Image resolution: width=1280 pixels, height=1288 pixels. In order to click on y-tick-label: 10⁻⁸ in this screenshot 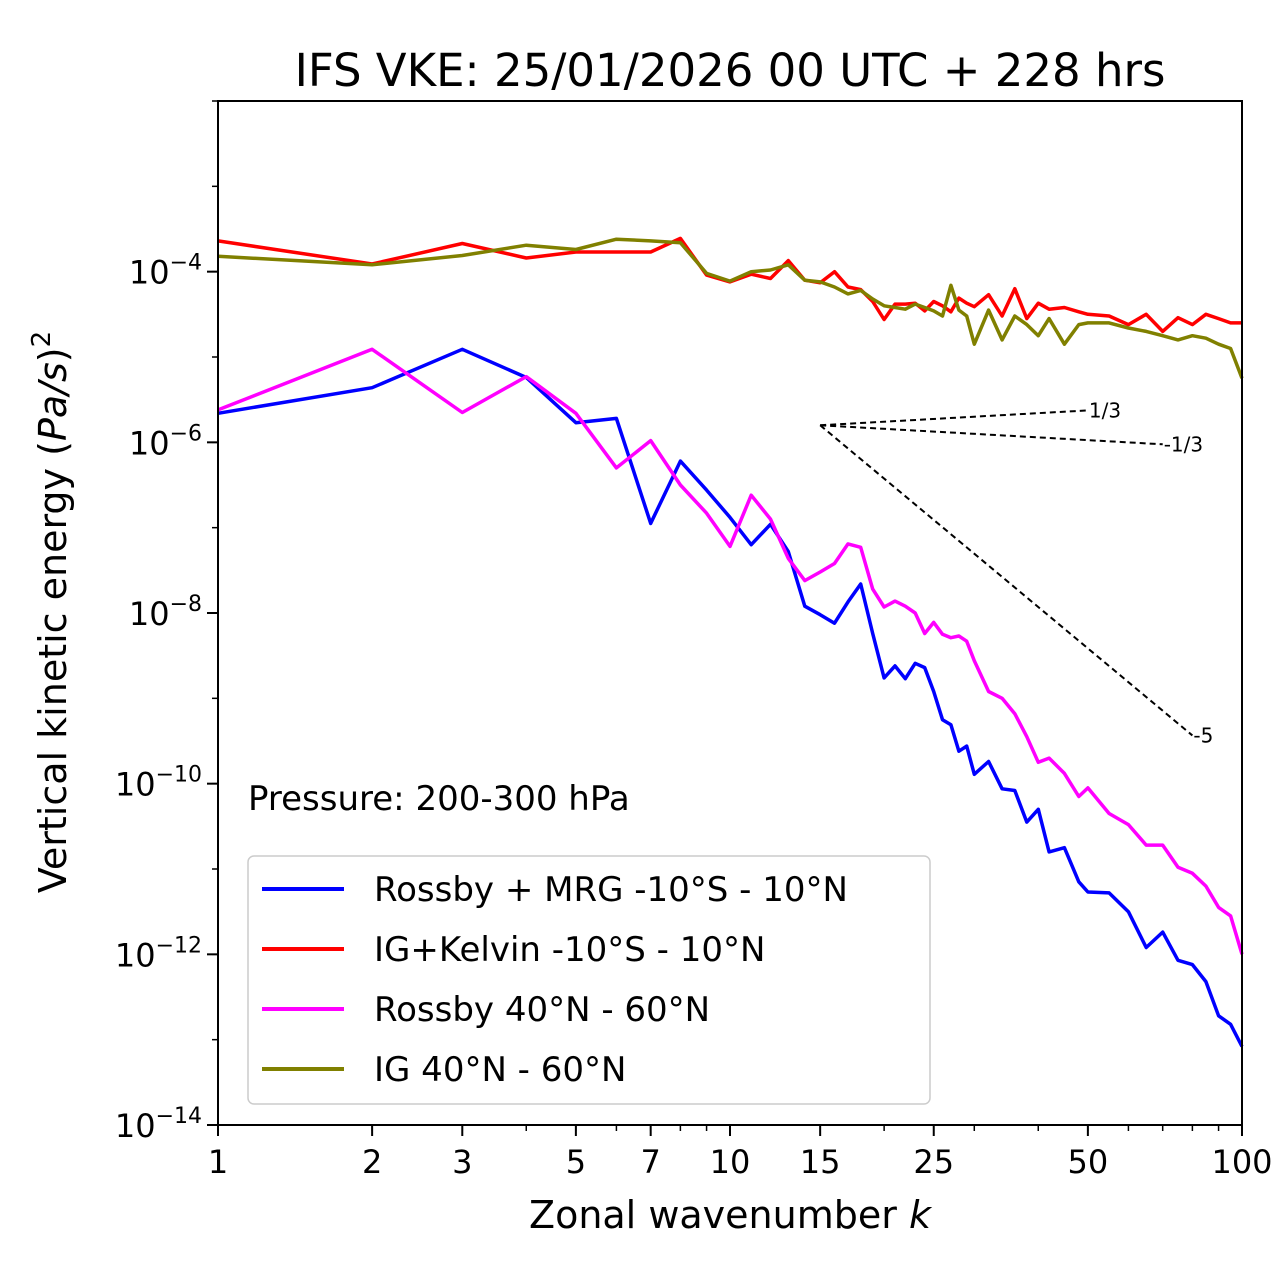, I will do `click(165, 612)`.